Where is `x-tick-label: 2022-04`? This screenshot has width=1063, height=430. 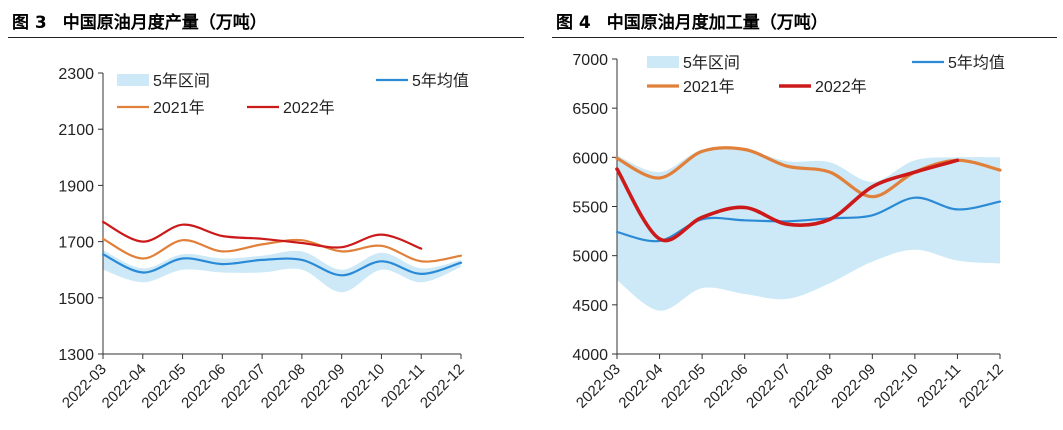
x-tick-label: 2022-04 is located at coordinates (640, 386).